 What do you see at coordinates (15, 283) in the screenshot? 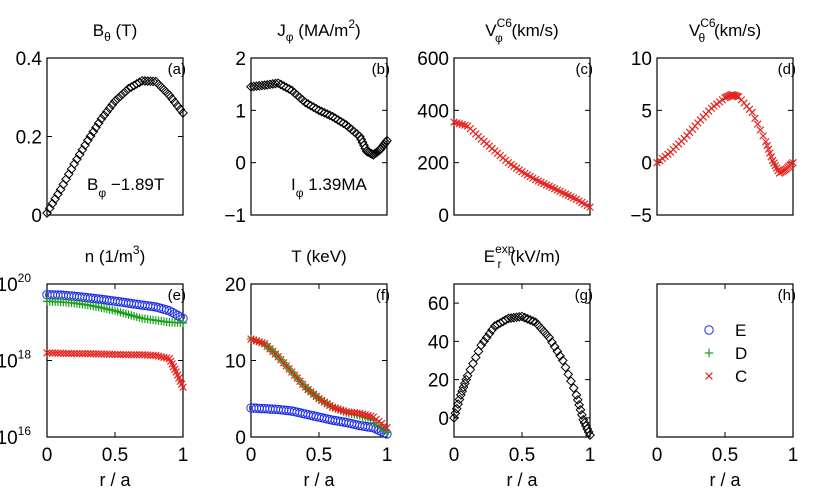
I see `ytick-label-e: 1020` at bounding box center [15, 283].